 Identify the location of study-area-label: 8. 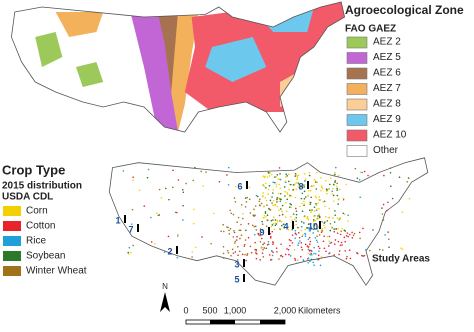
(300, 186).